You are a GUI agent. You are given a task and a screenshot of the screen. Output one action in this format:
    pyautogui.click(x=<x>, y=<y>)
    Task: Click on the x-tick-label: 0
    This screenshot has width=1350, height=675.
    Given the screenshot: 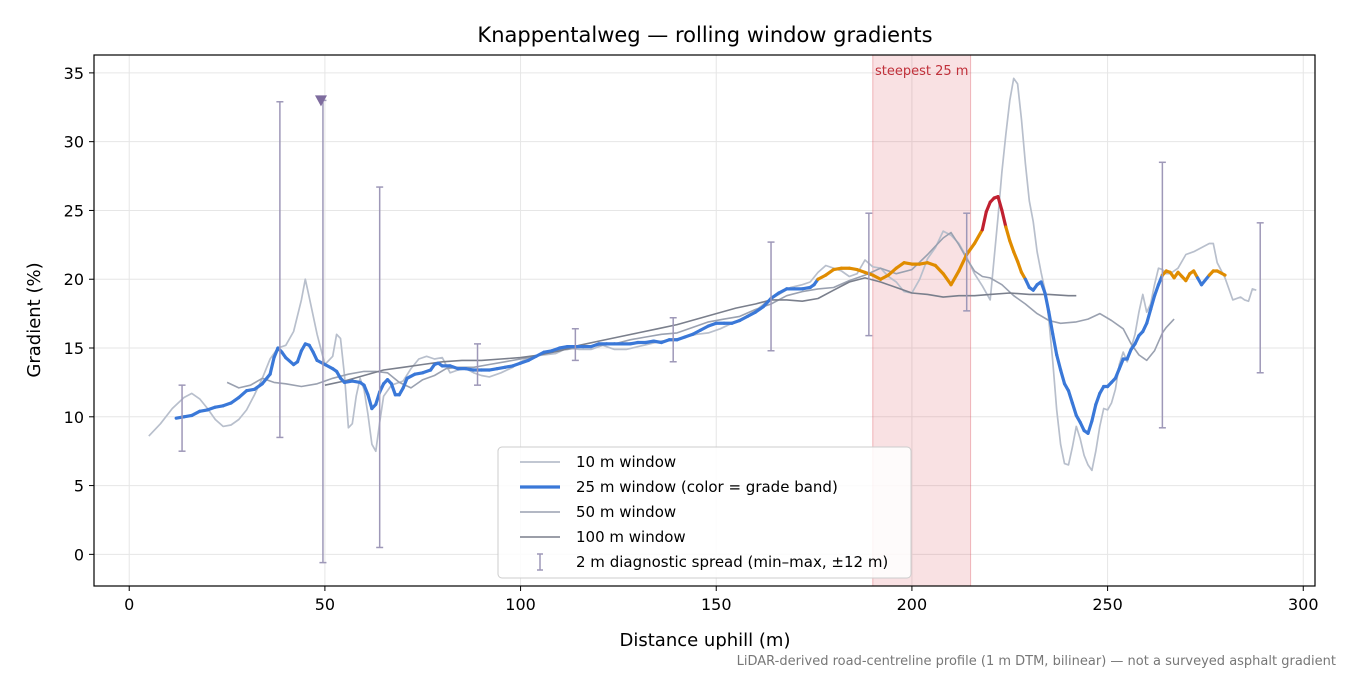 What is the action you would take?
    pyautogui.click(x=129, y=604)
    